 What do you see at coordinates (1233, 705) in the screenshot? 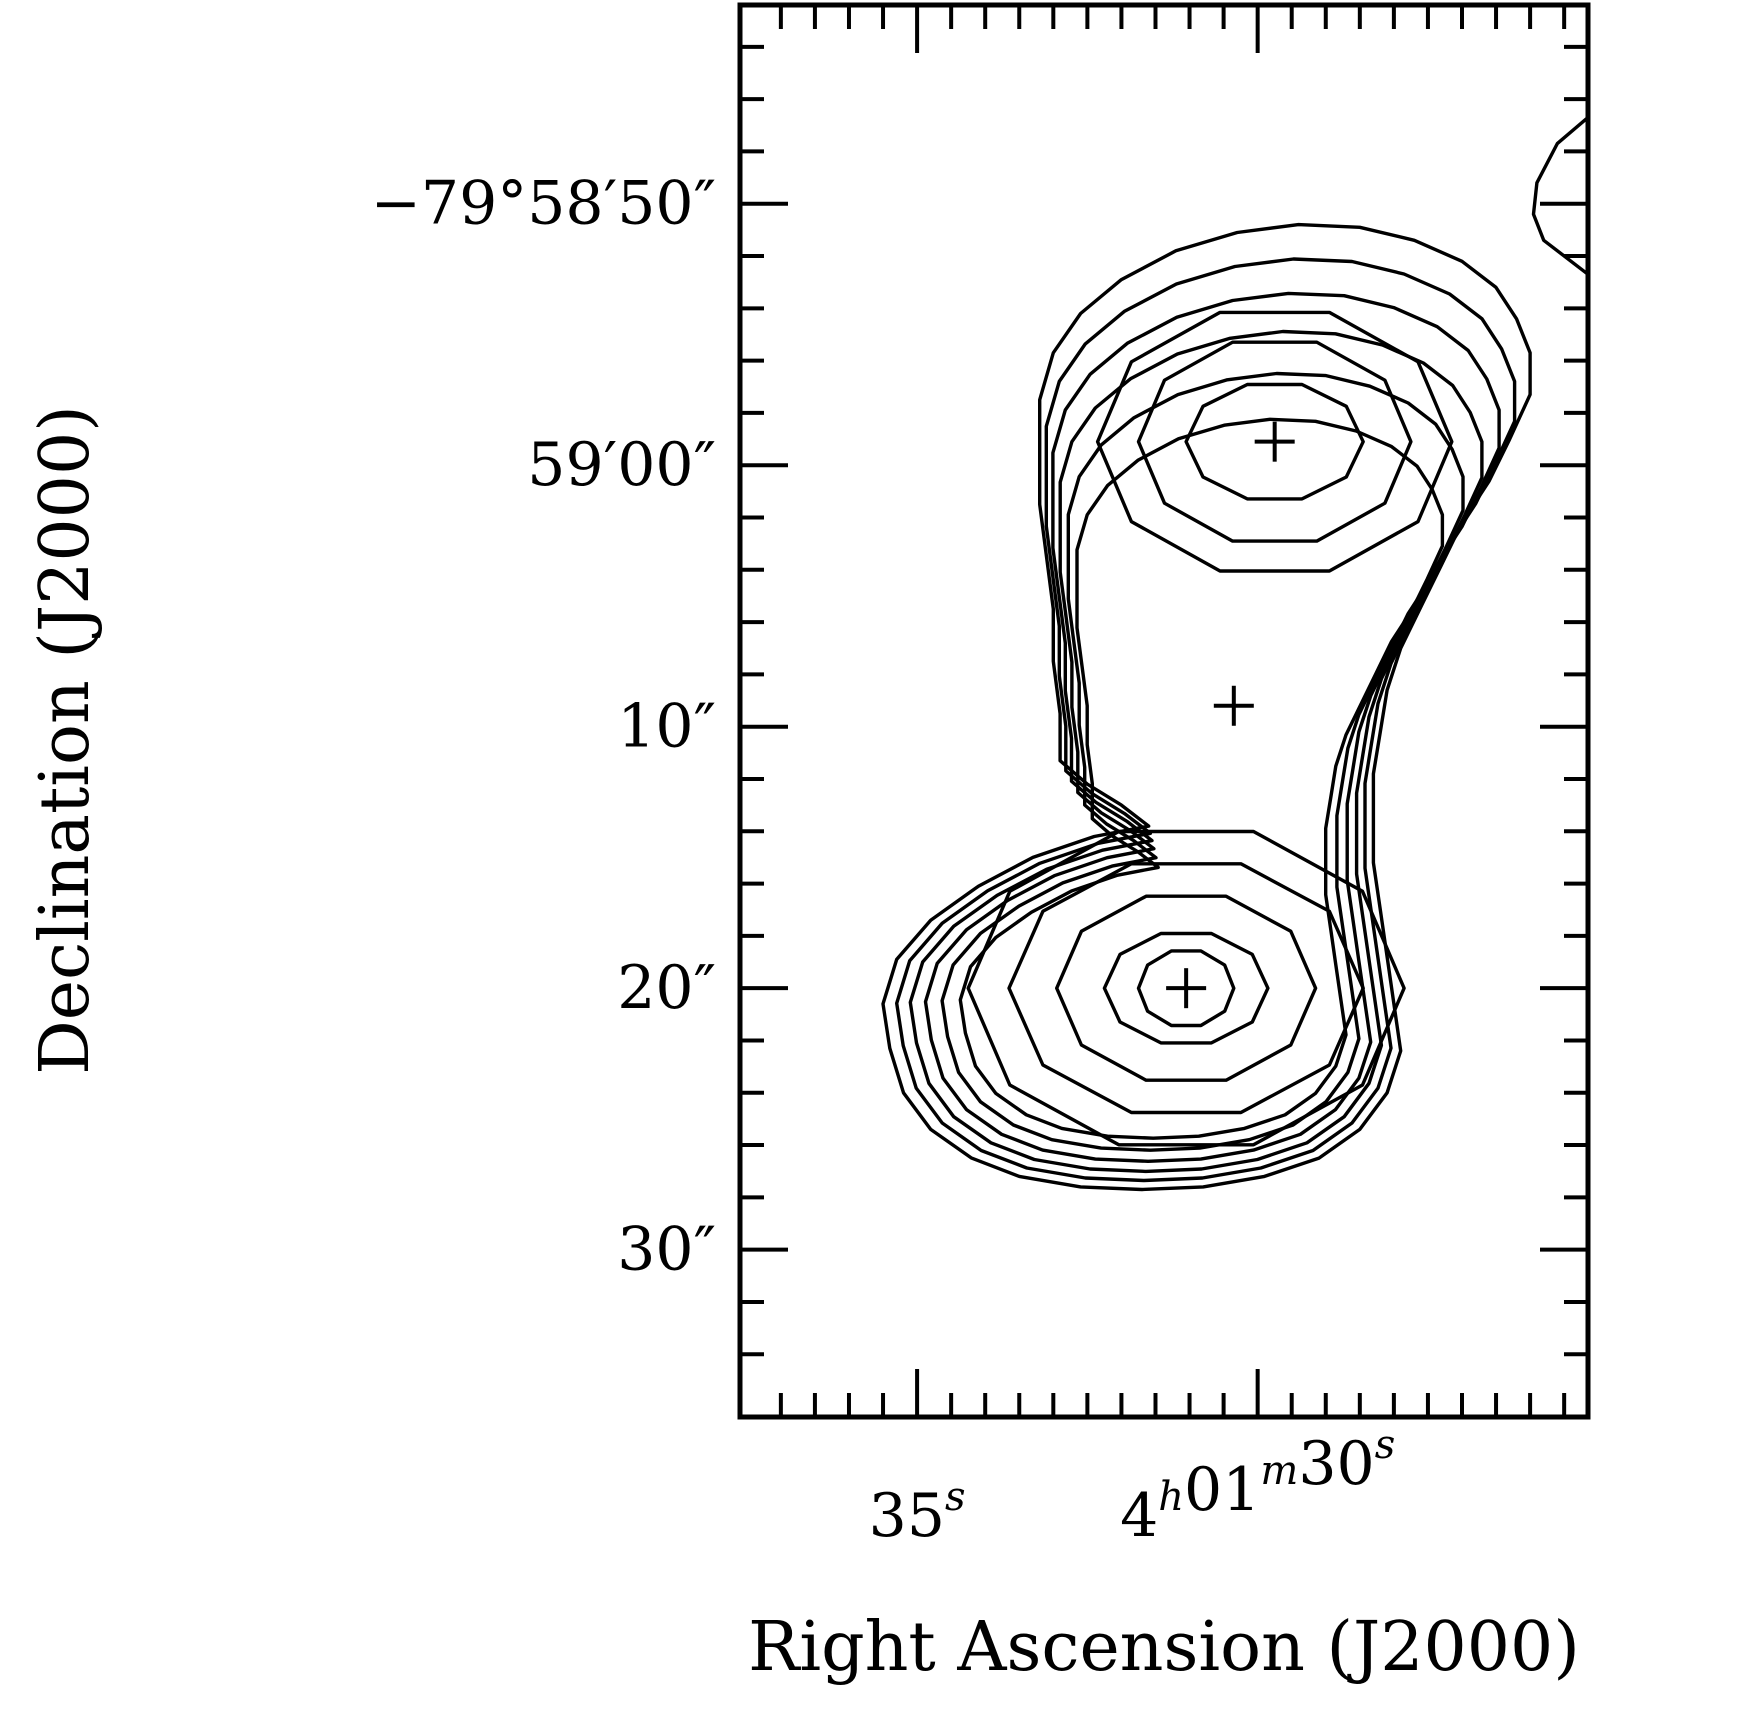
I see `marker-core` at bounding box center [1233, 705].